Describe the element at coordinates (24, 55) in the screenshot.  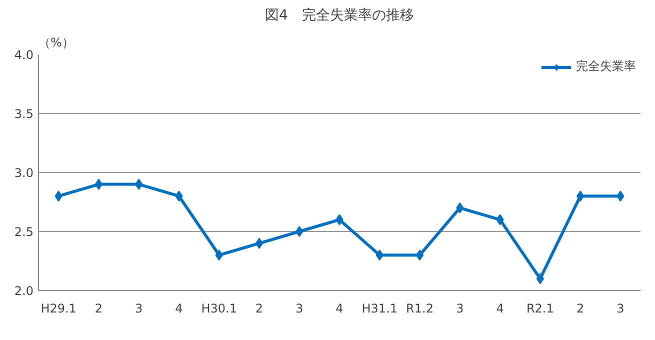
I see `y-tick-label: 4.0` at that location.